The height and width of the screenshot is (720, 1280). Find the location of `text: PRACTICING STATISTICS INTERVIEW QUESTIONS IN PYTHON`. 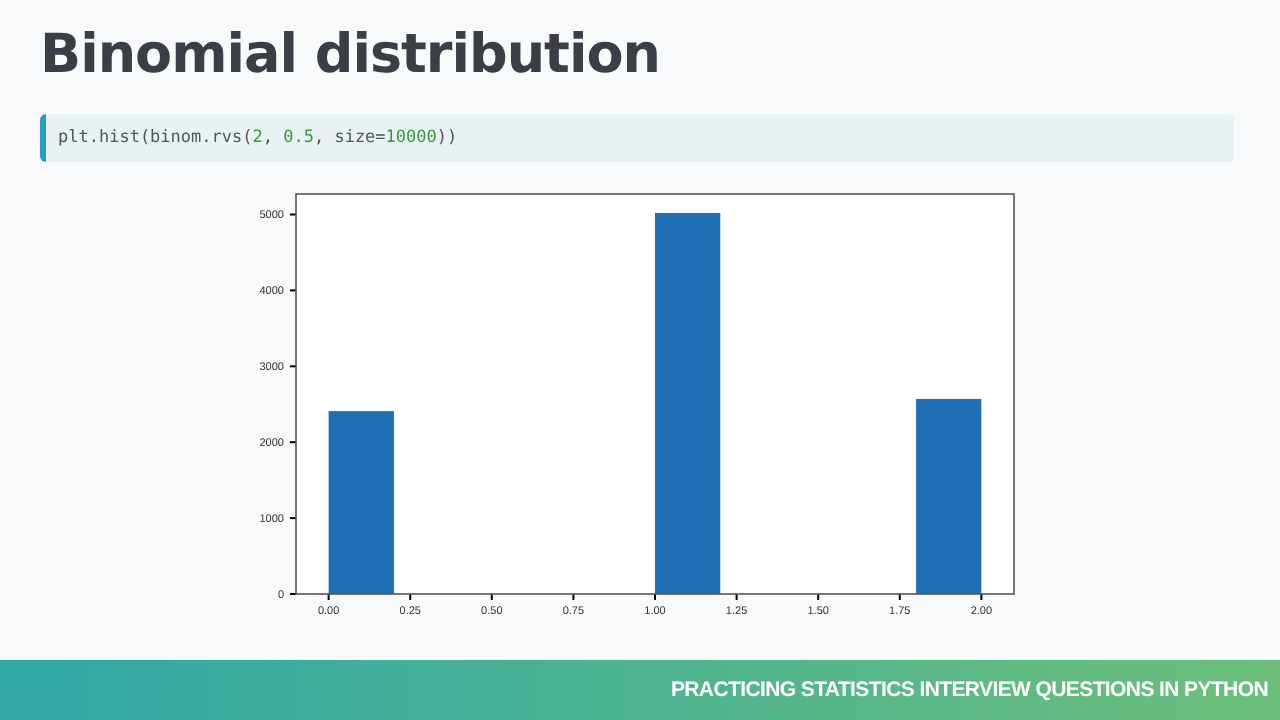

text: PRACTICING STATISTICS INTERVIEW QUESTIONS IN PYTHON is located at coordinates (969, 690).